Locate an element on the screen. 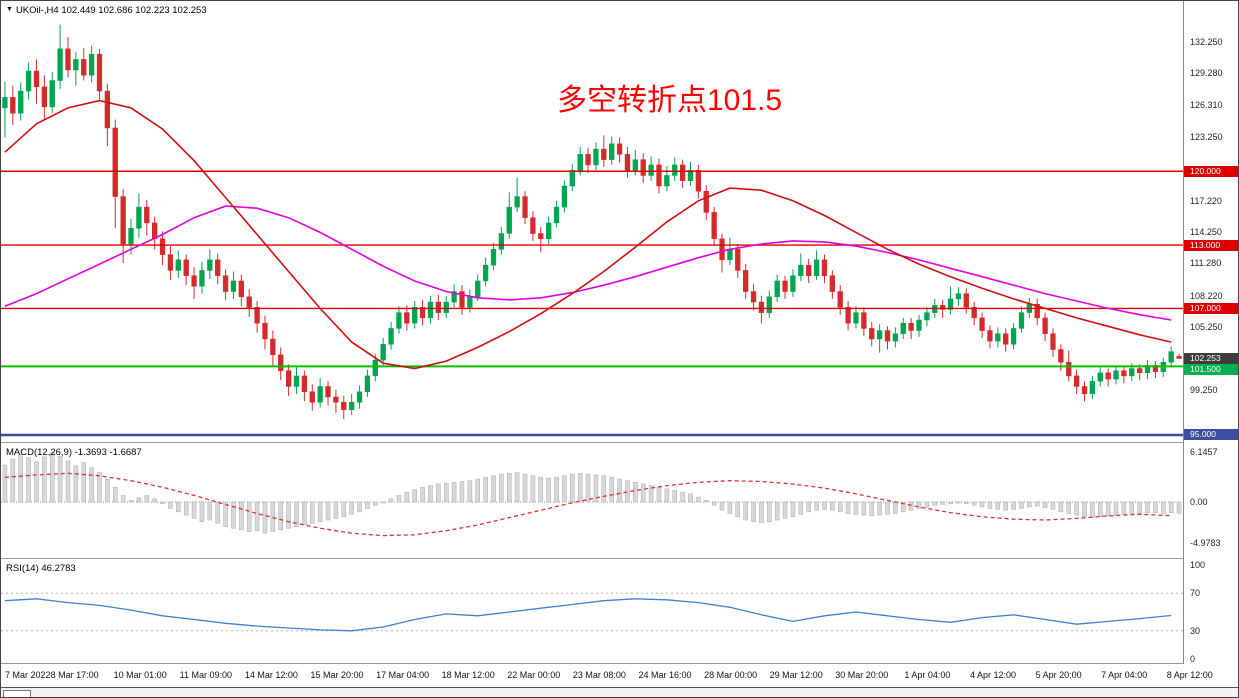  time-axis-label: 11 Mar 09:00 is located at coordinates (205, 675).